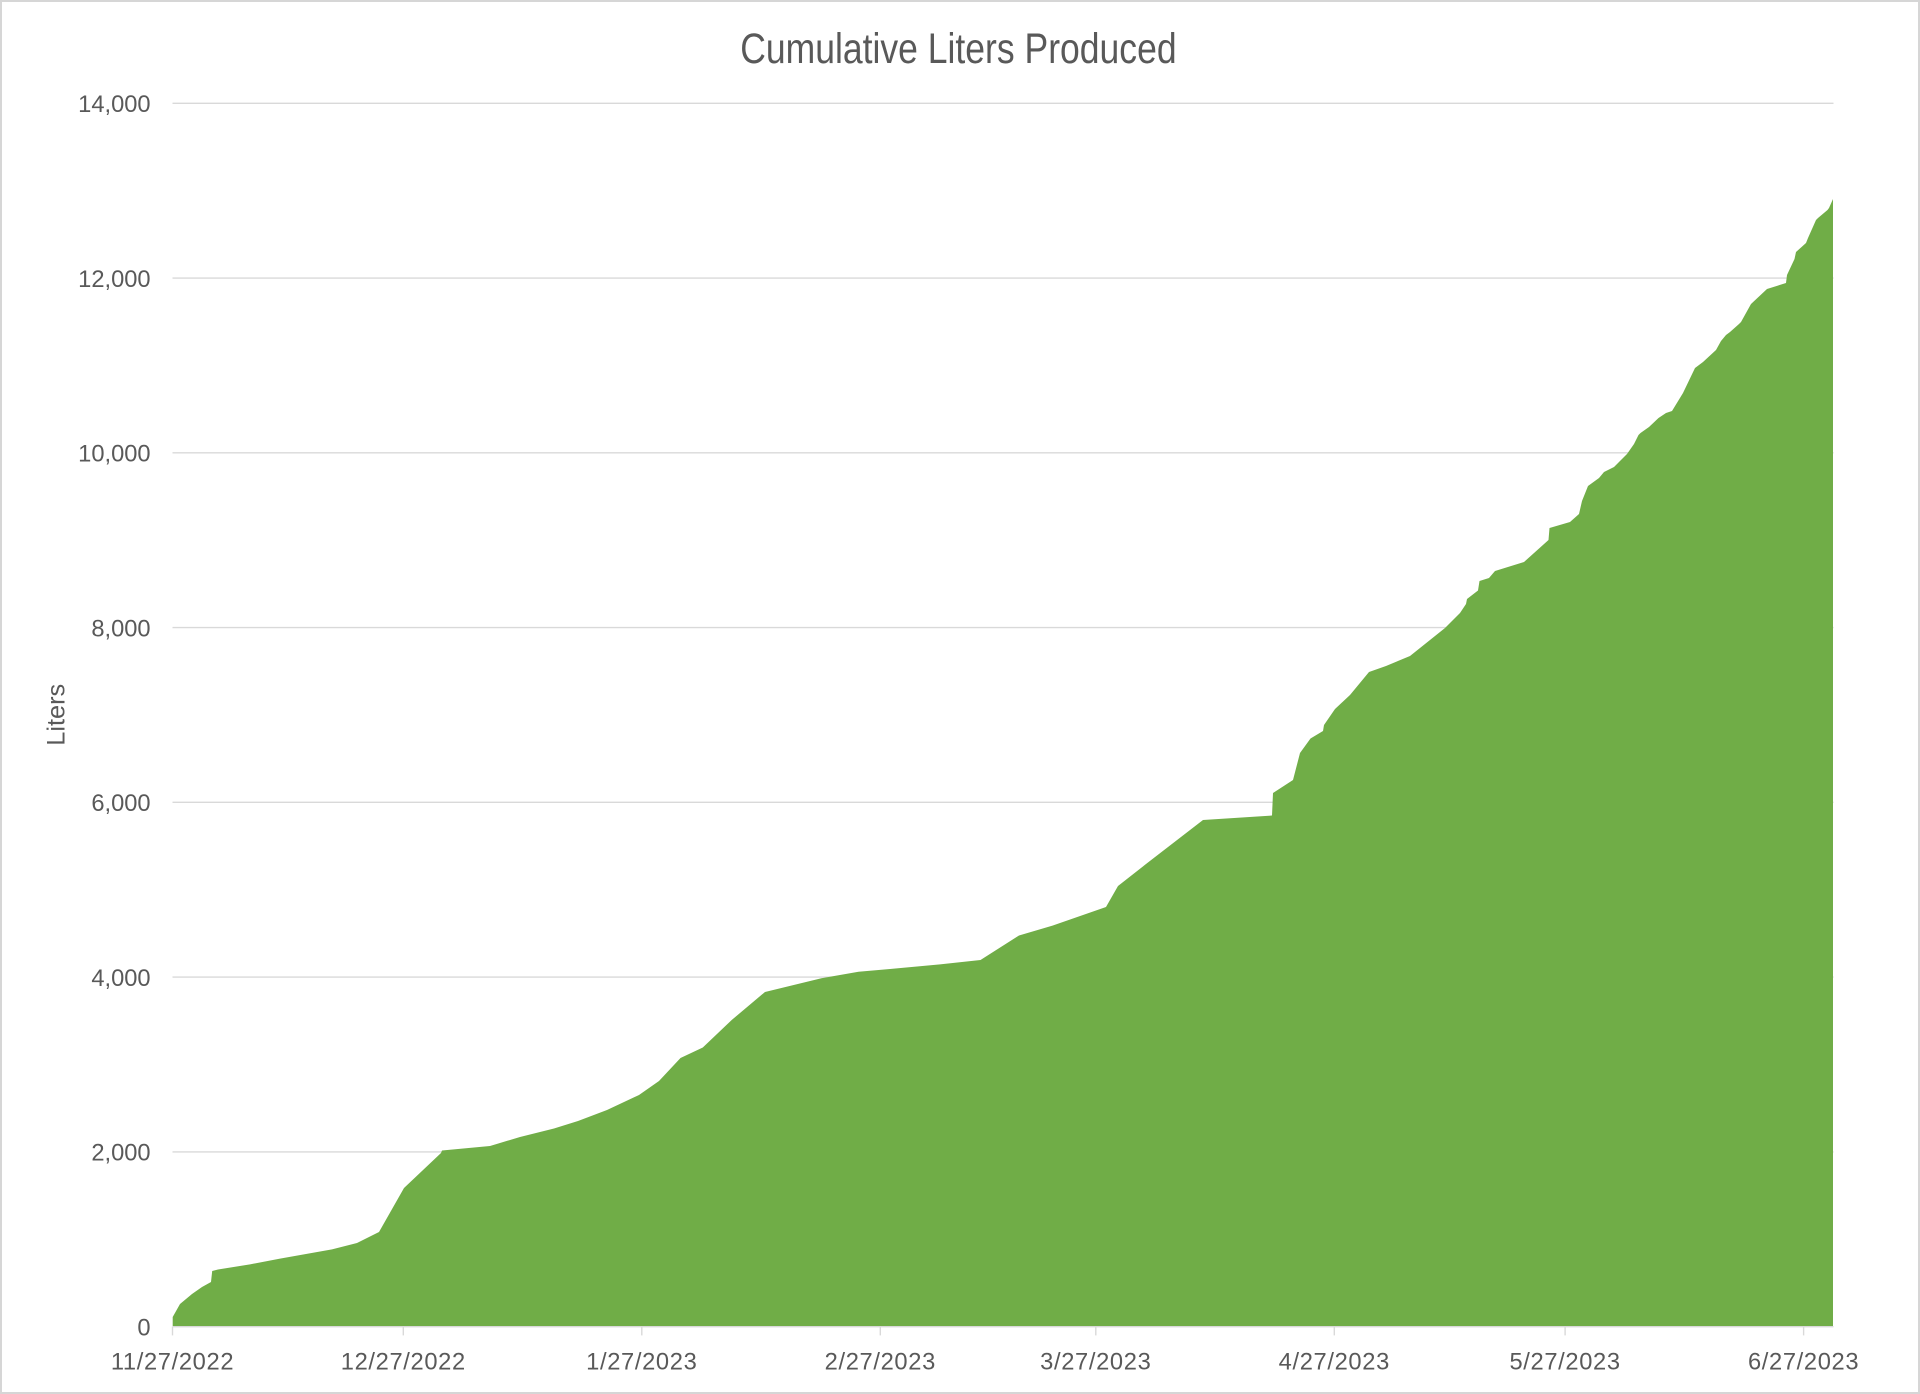  Describe the element at coordinates (880, 1362) in the screenshot. I see `svg-text: 2/27/2023` at that location.